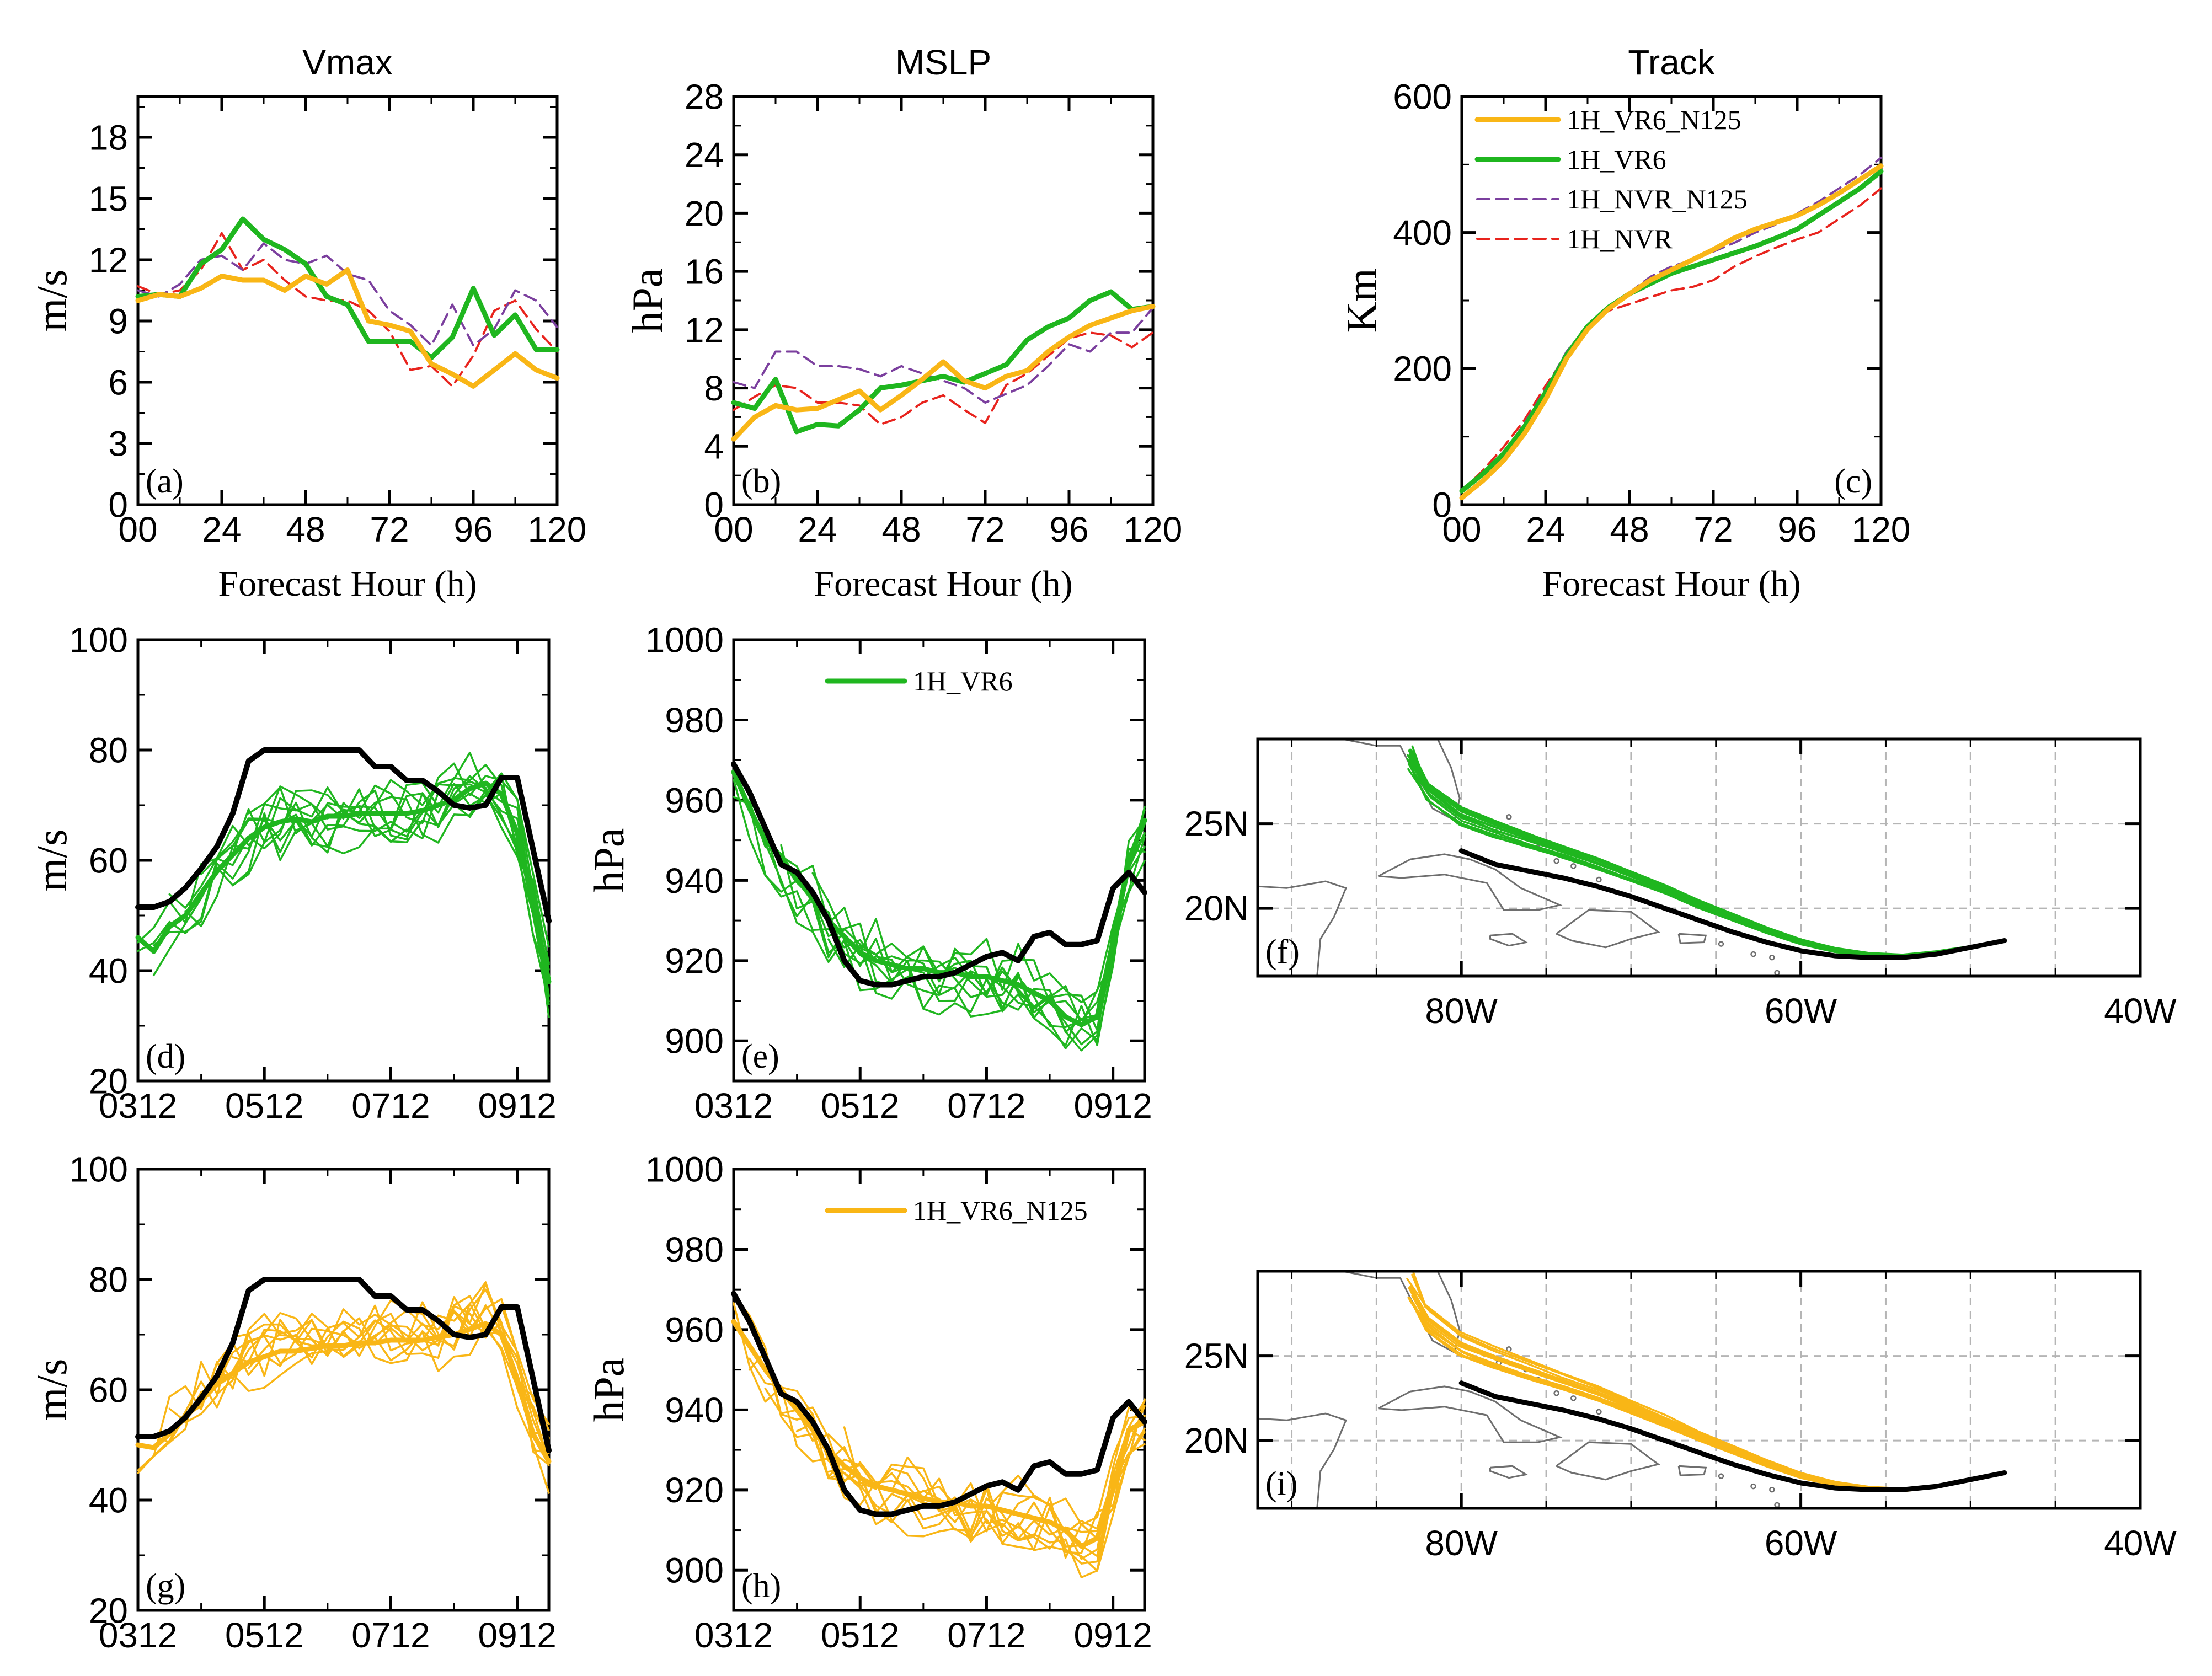  Describe the element at coordinates (986, 1635) in the screenshot. I see `x-tick-label: 0712` at that location.